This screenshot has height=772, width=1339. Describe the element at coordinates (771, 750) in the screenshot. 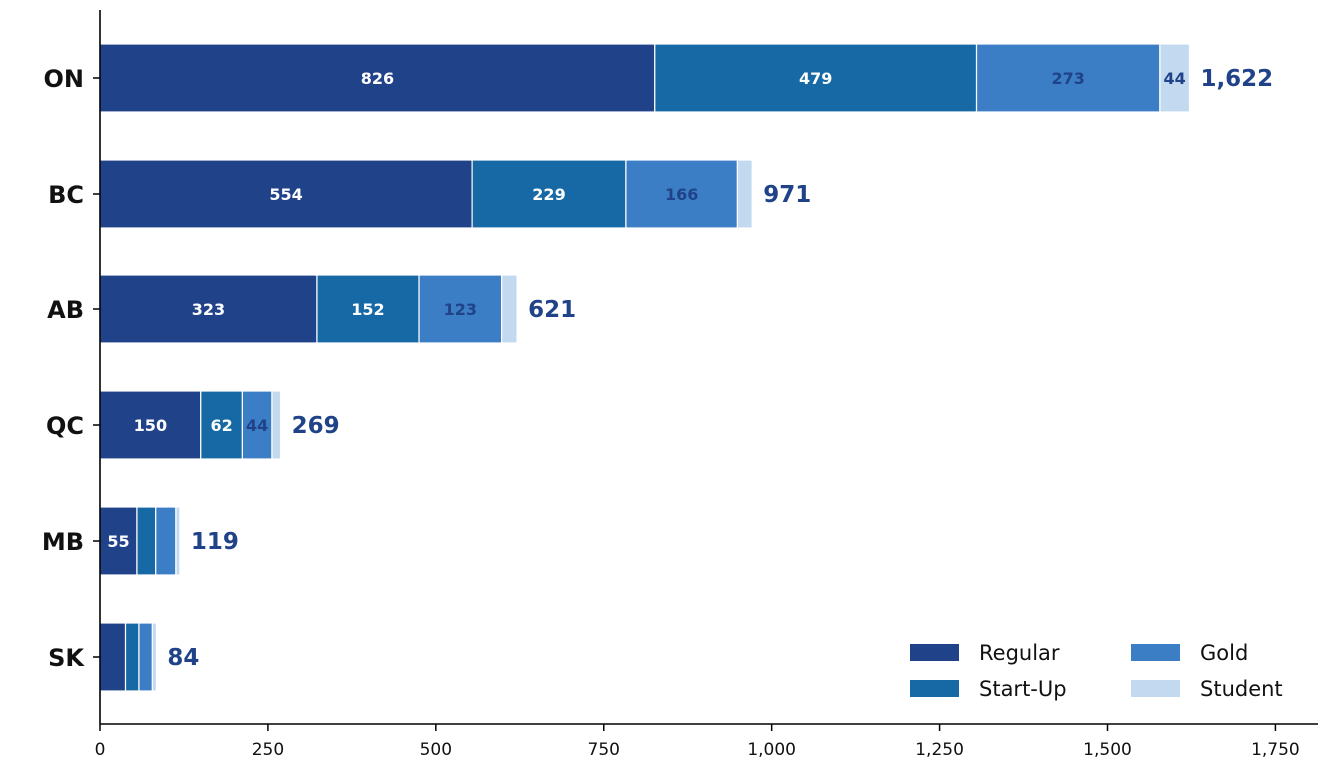

I see `x-tick-label: 1,000` at that location.